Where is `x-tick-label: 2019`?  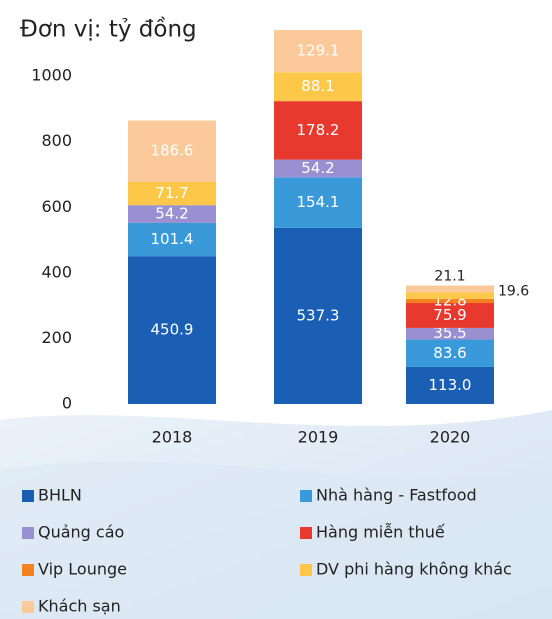
x-tick-label: 2019 is located at coordinates (318, 437).